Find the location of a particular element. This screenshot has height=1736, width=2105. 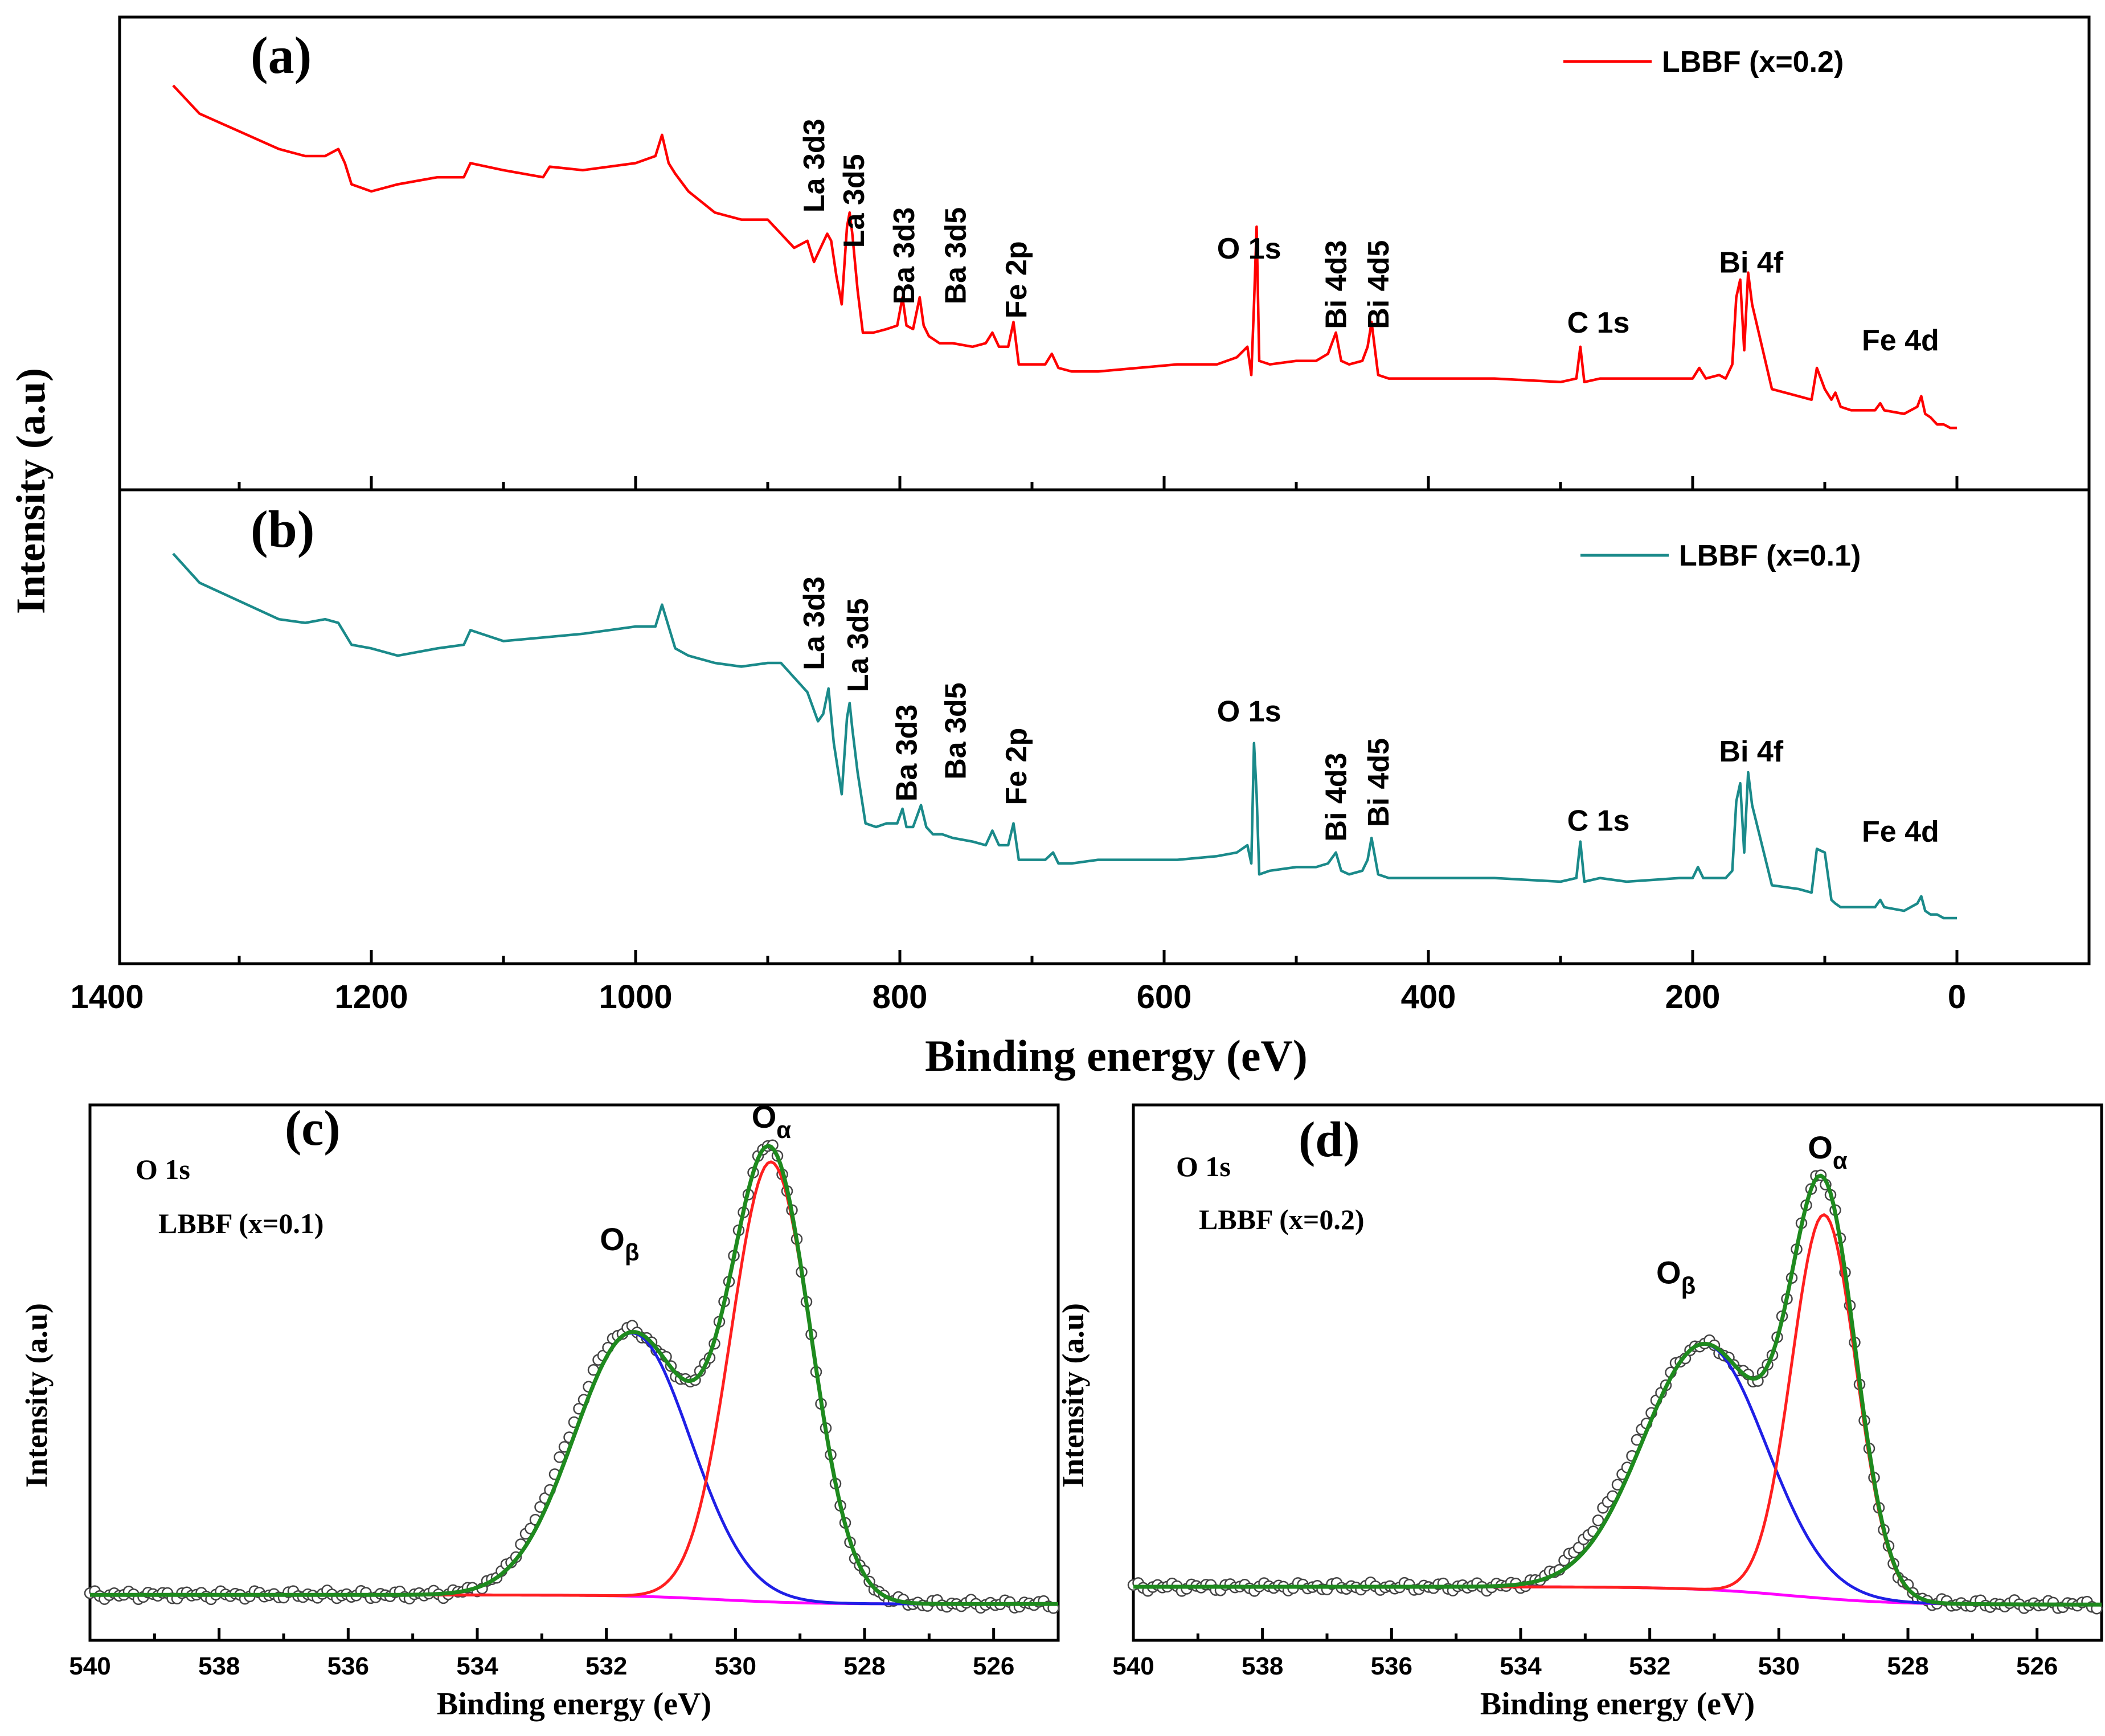

peak-annotation-a-7: Bi 4d5 is located at coordinates (1379, 284).